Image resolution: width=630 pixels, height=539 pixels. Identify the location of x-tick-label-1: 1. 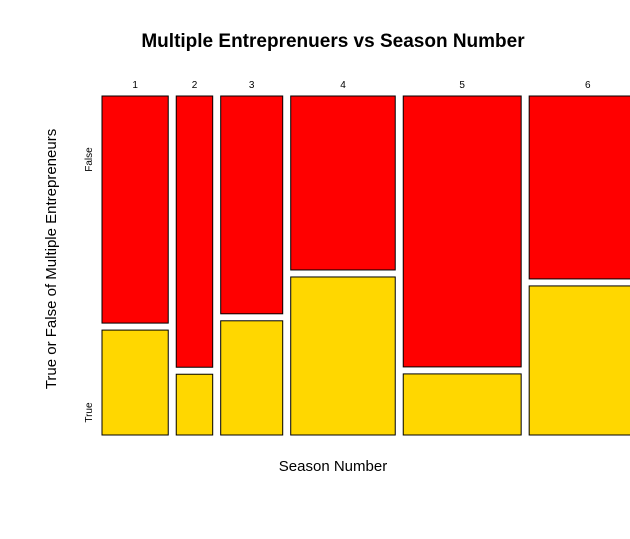
(135, 85).